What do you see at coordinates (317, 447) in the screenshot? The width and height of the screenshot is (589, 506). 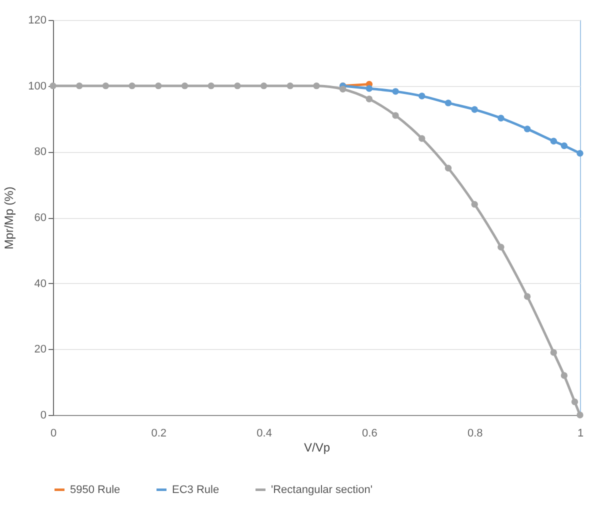 I see `x-axis-title: V/Vp` at bounding box center [317, 447].